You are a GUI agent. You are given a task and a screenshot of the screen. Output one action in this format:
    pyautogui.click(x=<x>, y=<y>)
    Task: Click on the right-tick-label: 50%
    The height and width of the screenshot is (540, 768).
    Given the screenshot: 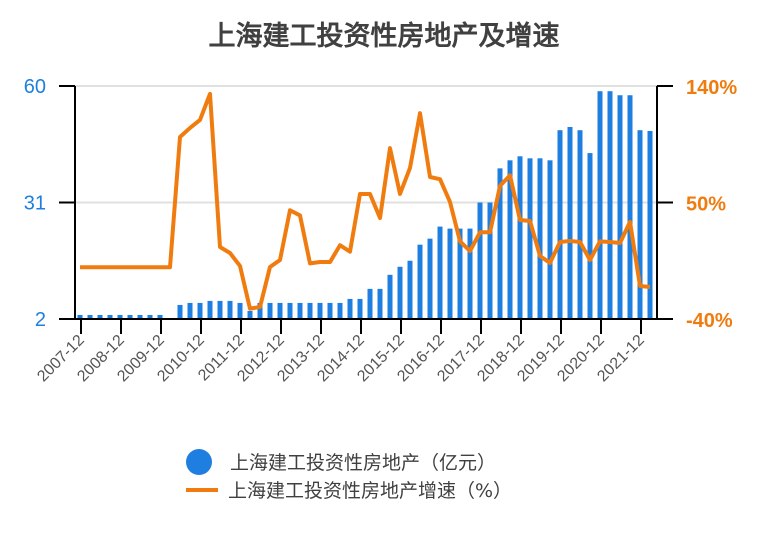 What is the action you would take?
    pyautogui.click(x=706, y=205)
    